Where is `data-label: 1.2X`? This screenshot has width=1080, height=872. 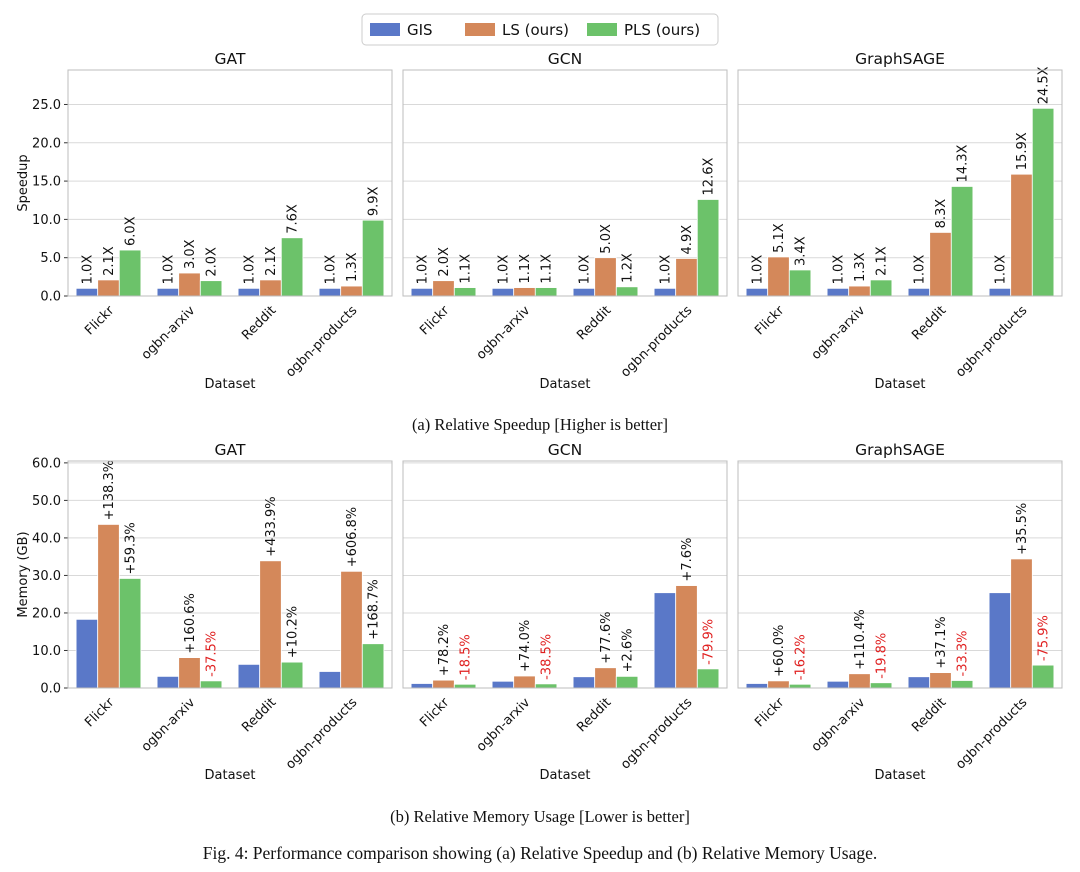
data-label: 1.2X is located at coordinates (628, 268).